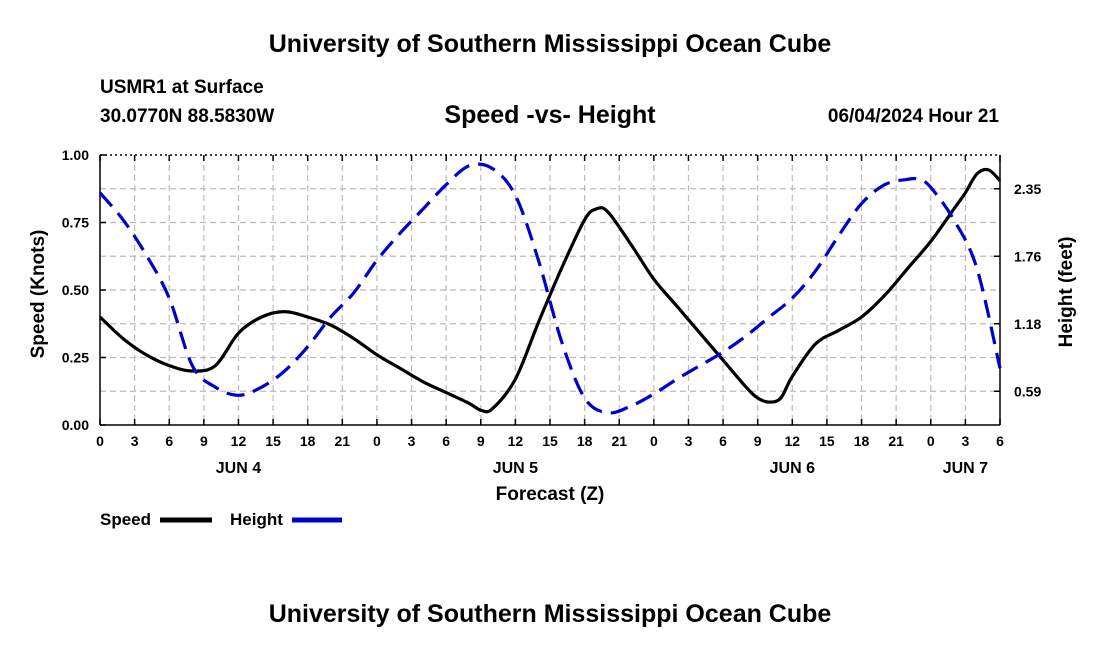 Image resolution: width=1100 pixels, height=650 pixels. I want to click on chart-subtitle: Speed -vs- Height, so click(550, 115).